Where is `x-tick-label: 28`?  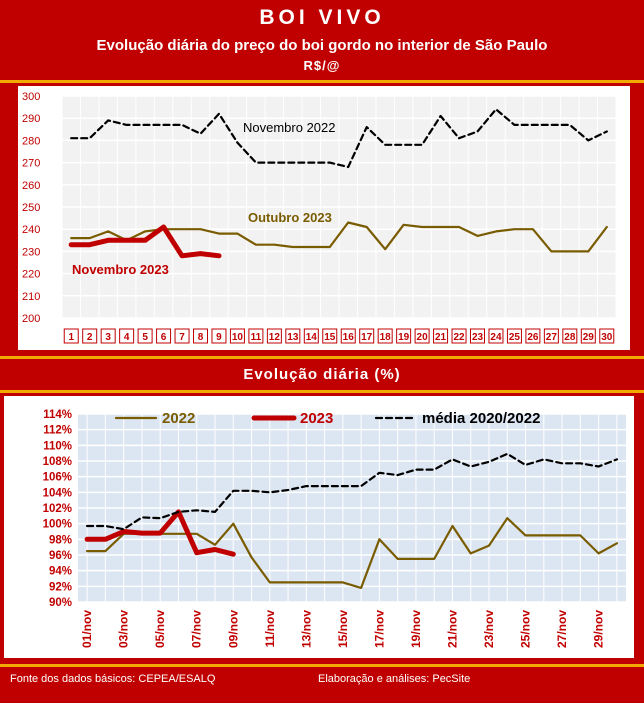 x-tick-label: 28 is located at coordinates (570, 337).